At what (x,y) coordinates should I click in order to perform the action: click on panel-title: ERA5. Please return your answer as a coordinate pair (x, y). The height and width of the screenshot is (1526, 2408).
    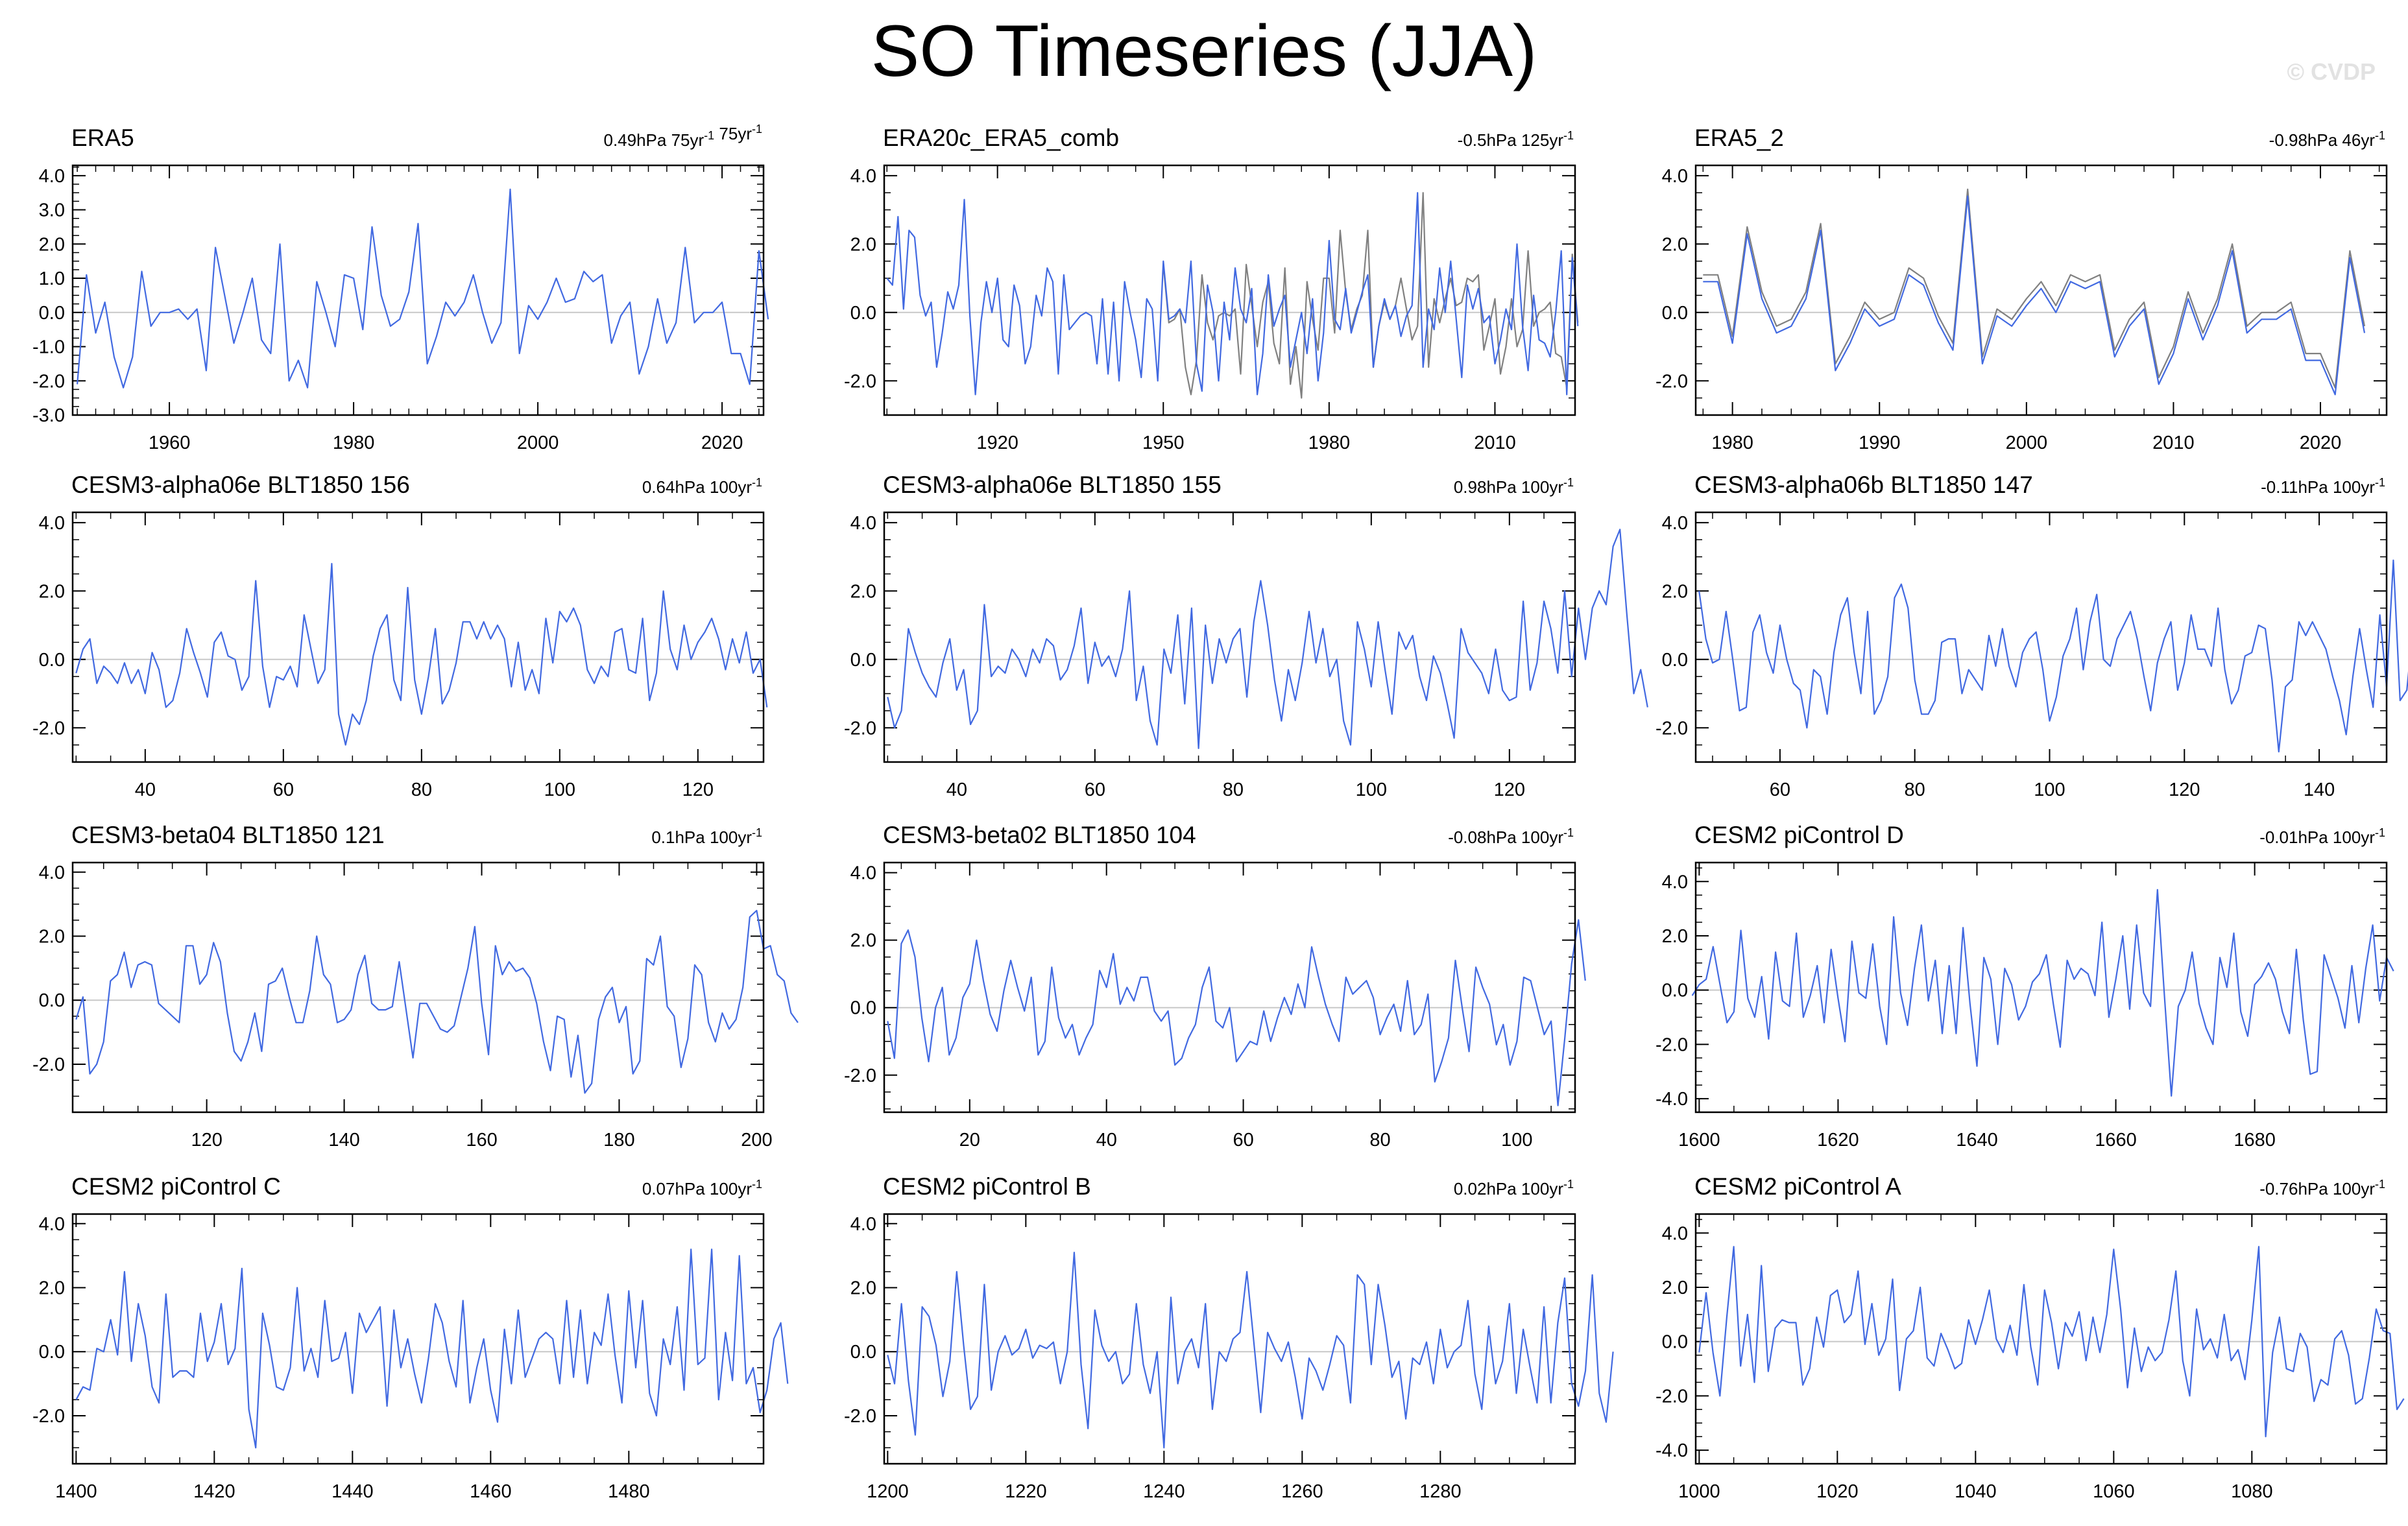
    Looking at the image, I should click on (102, 138).